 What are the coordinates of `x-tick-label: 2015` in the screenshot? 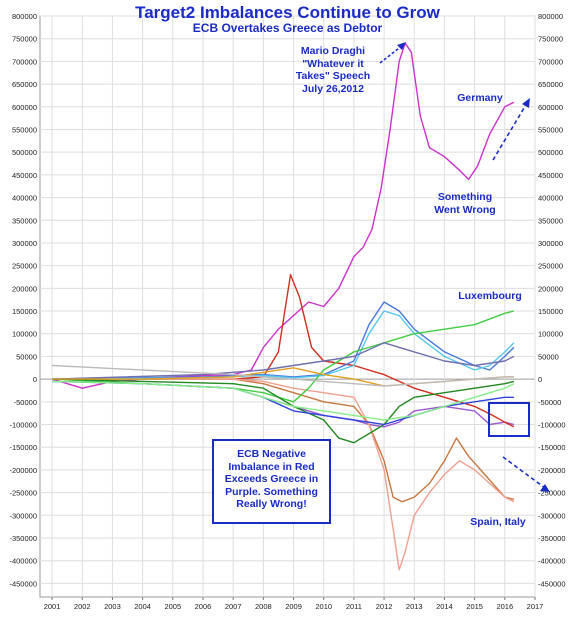 It's located at (474, 606).